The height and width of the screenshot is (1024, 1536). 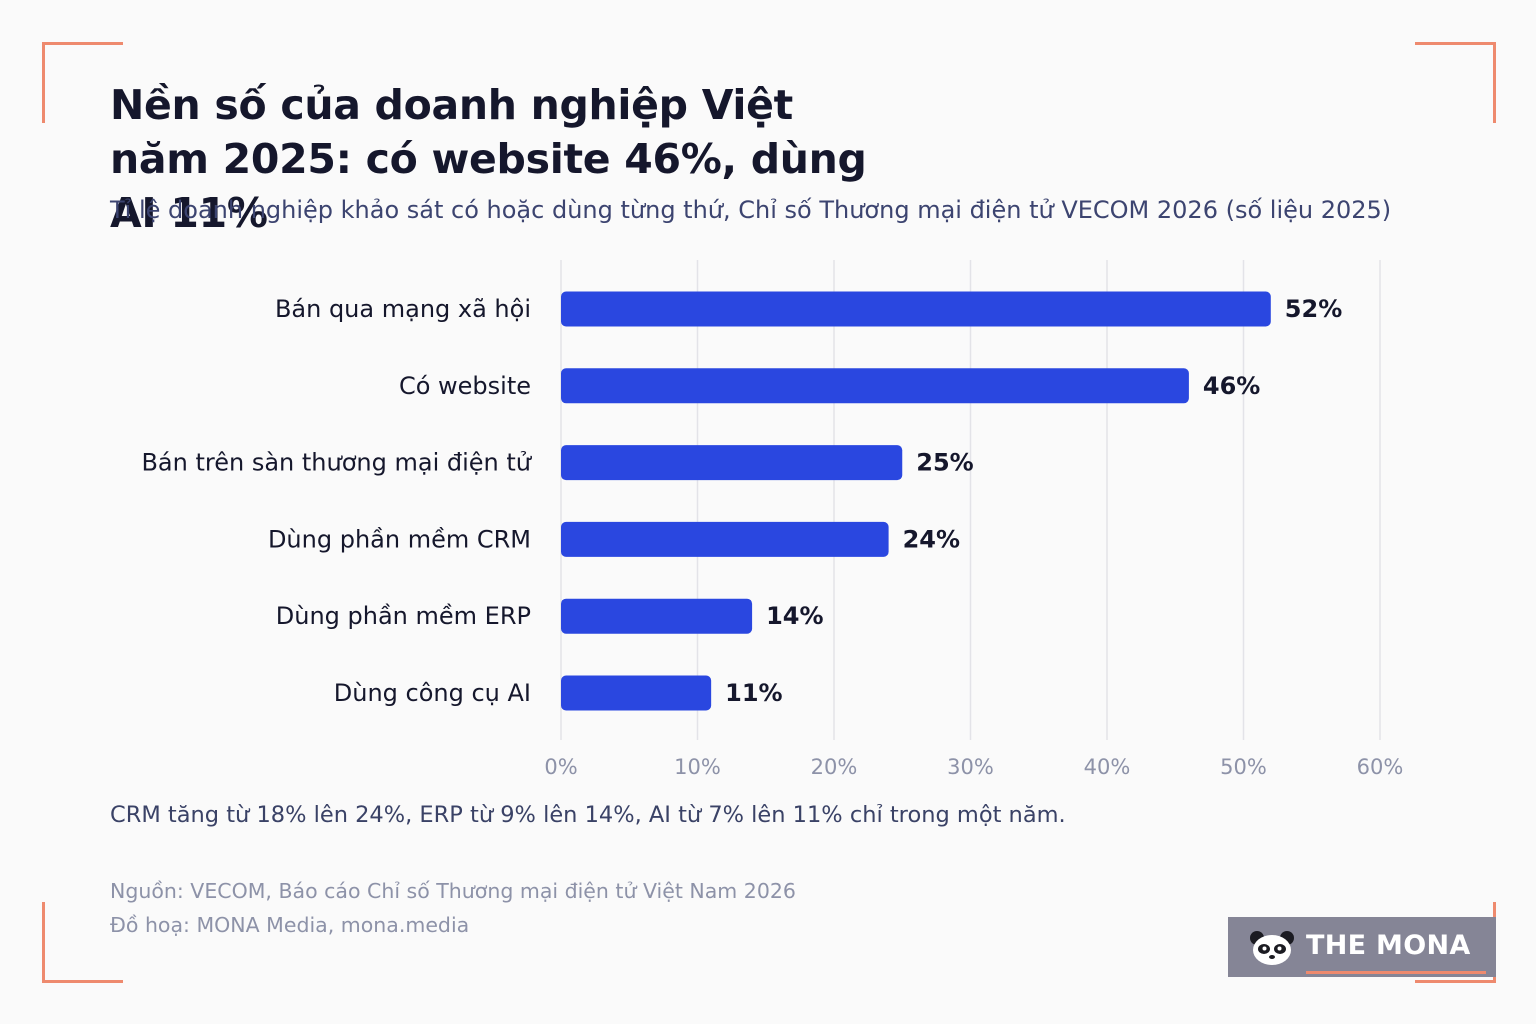 What do you see at coordinates (403, 616) in the screenshot?
I see `category-label: Dùng phần mềm ERP` at bounding box center [403, 616].